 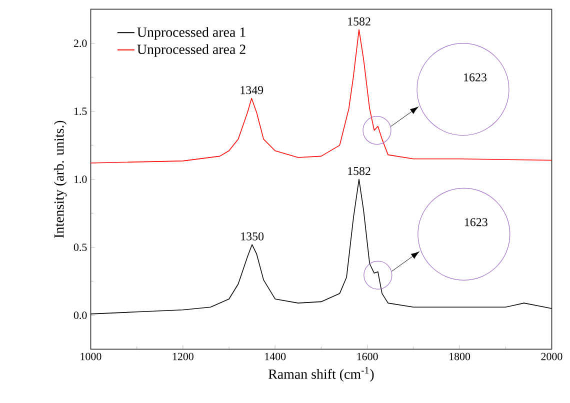 I want to click on y-tick-label: 2.0, so click(x=80, y=44).